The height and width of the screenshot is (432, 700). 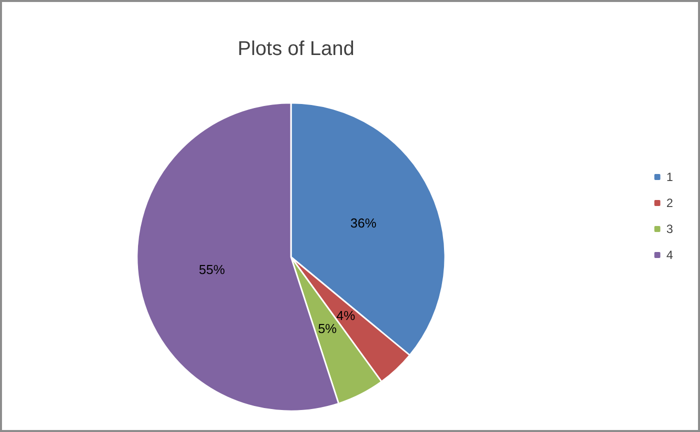 I want to click on data-label: 55%, so click(x=212, y=270).